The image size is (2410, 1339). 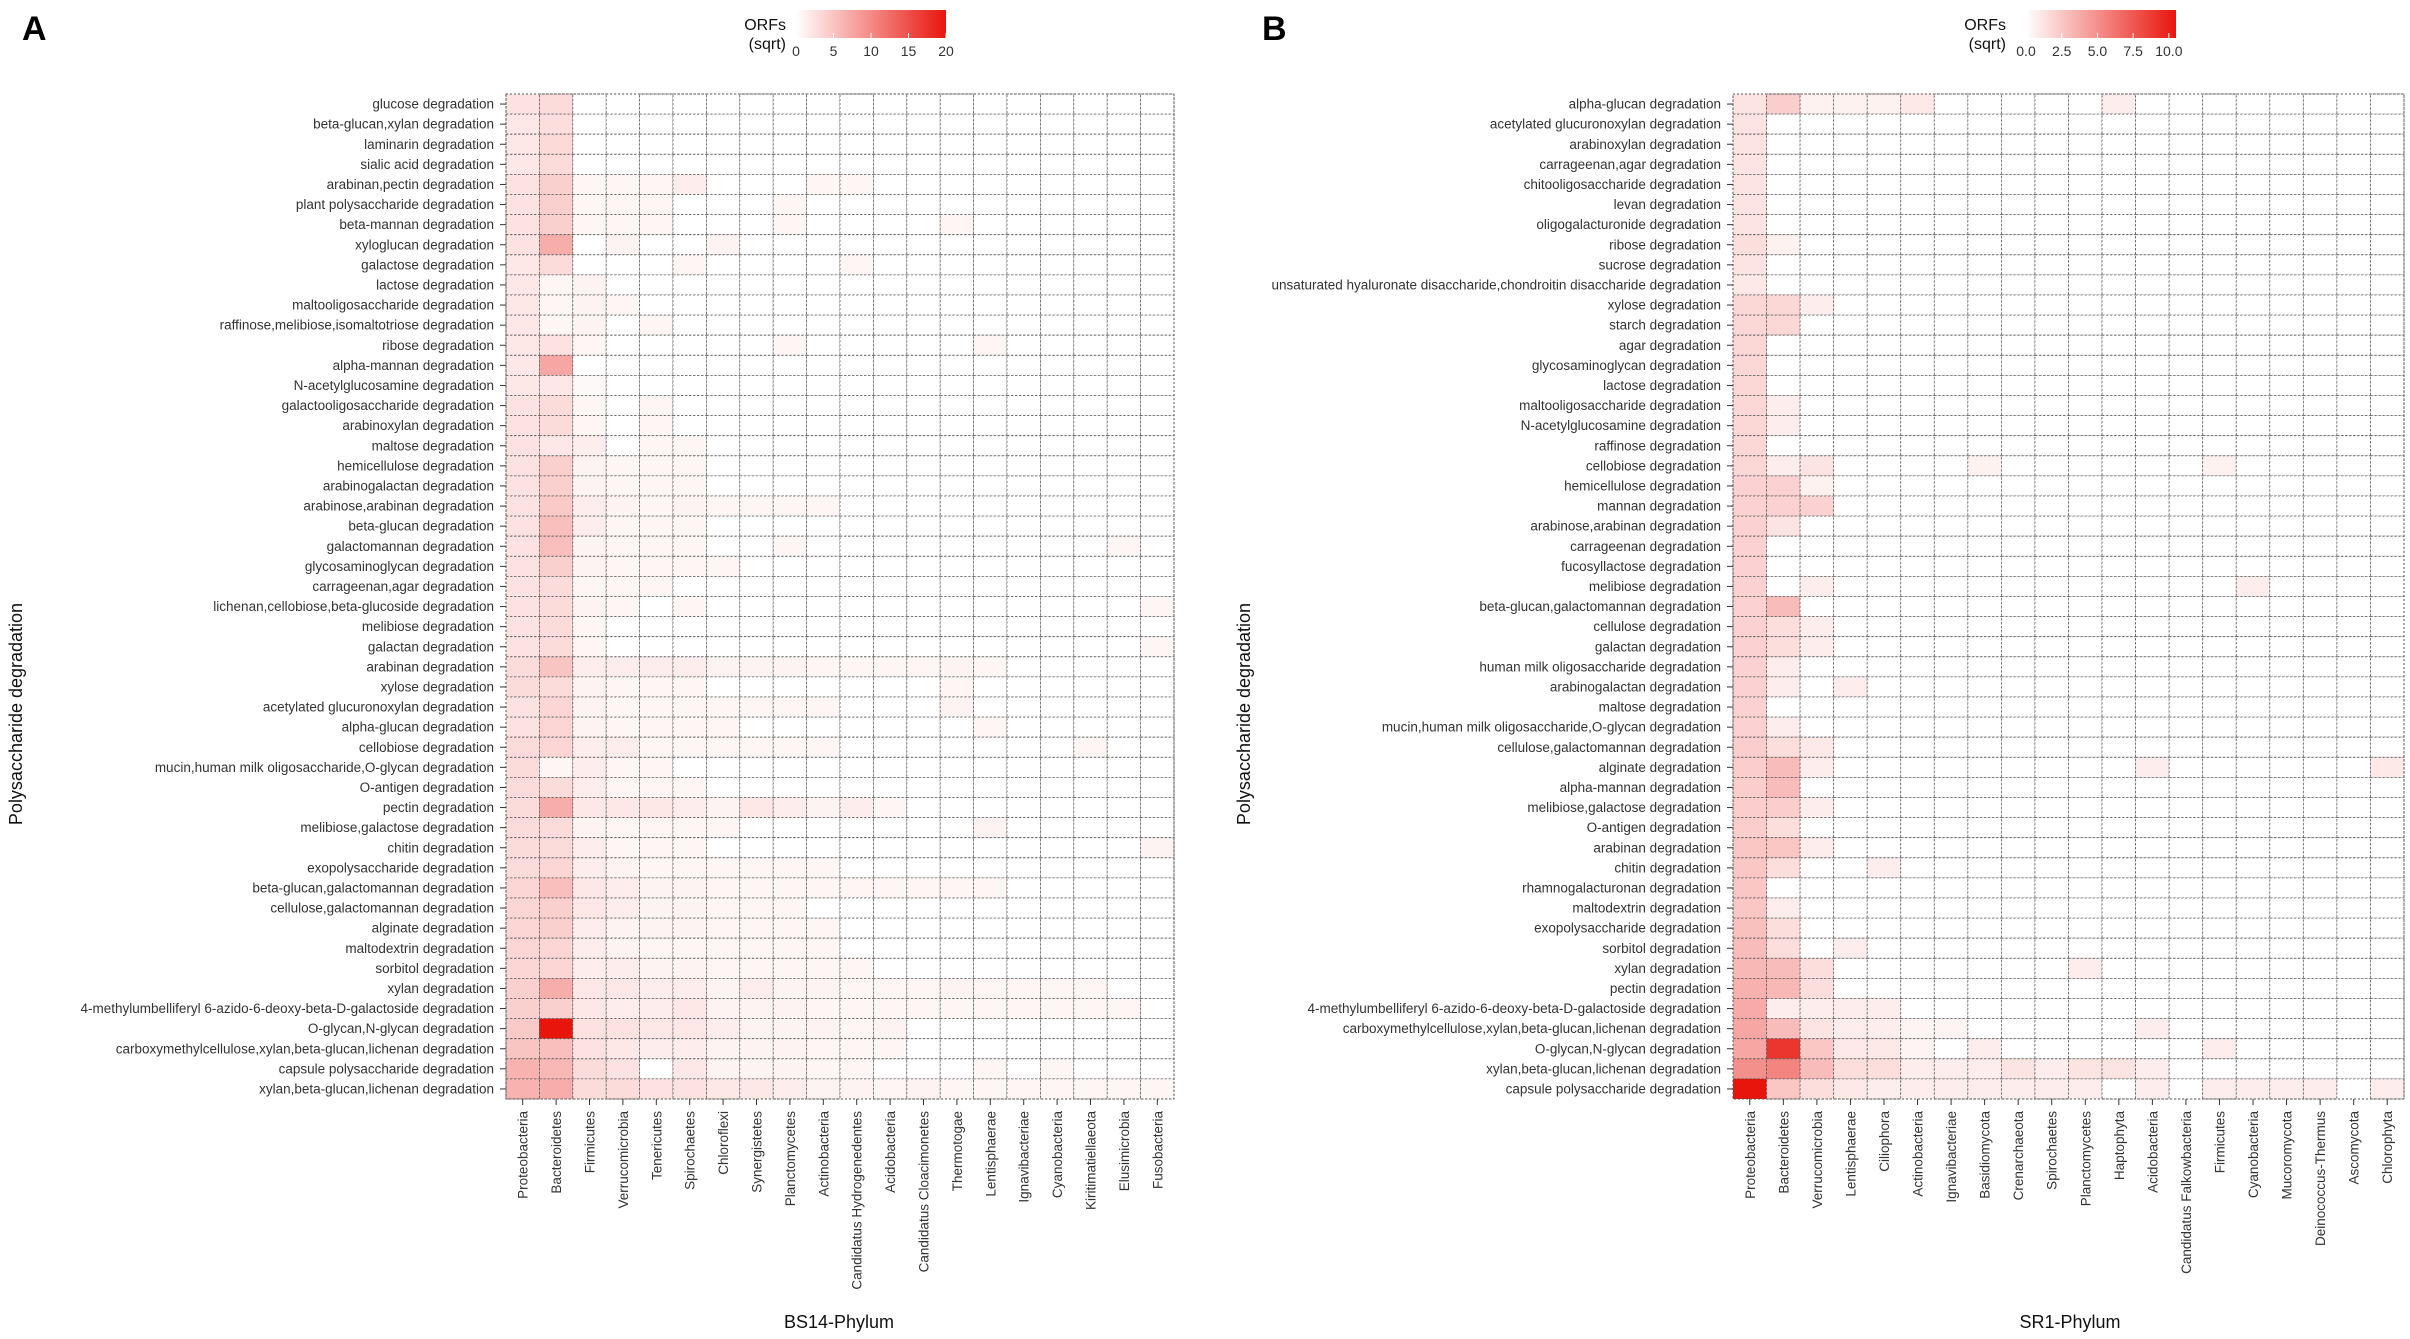 What do you see at coordinates (1985, 1155) in the screenshot?
I see `column-label: Basidiomycota` at bounding box center [1985, 1155].